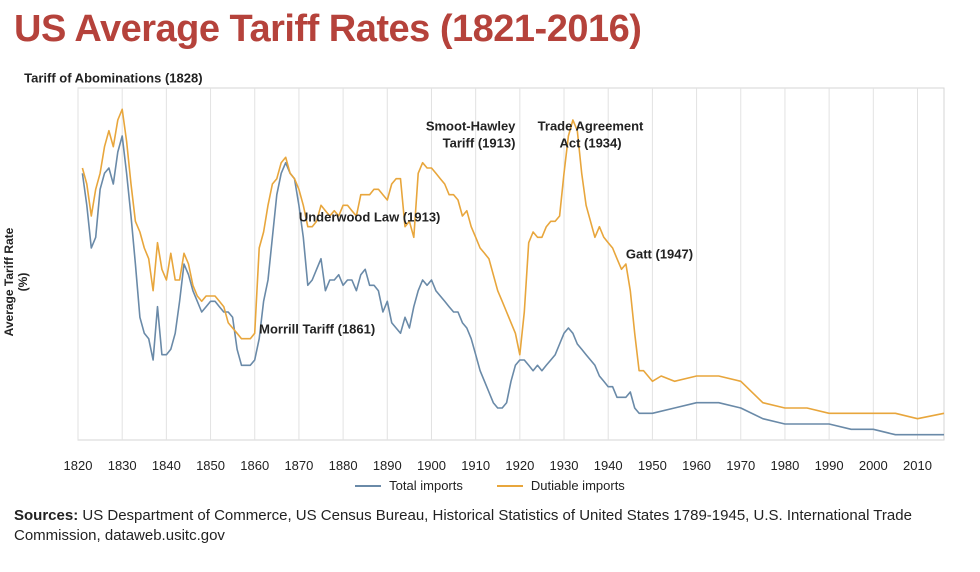  What do you see at coordinates (370, 216) in the screenshot?
I see `annotation-label: Underwood Law (1913)` at bounding box center [370, 216].